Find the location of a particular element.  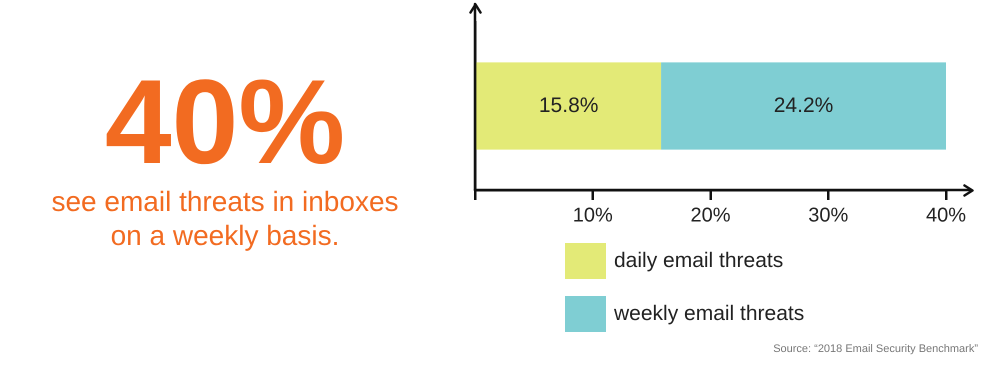

source-note: Source: “2018 Email Security Benchmark” is located at coordinates (875, 349).